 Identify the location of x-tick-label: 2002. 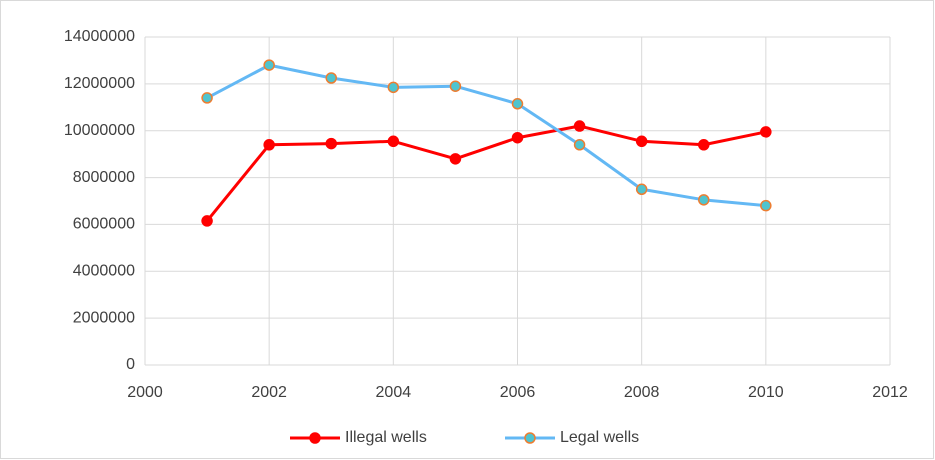
(269, 392).